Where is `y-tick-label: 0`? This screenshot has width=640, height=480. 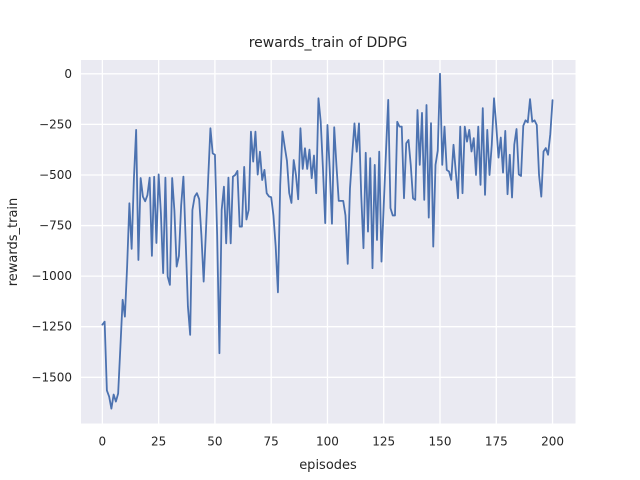 y-tick-label: 0 is located at coordinates (68, 74).